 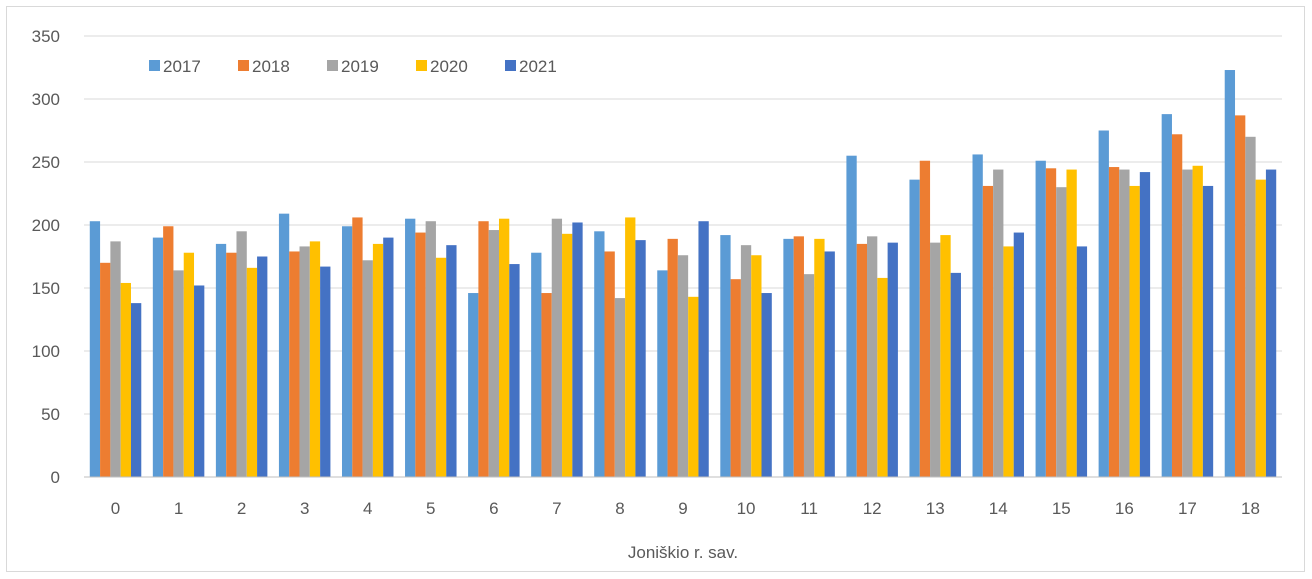 I want to click on legend-label-2020: 2020, so click(x=449, y=66).